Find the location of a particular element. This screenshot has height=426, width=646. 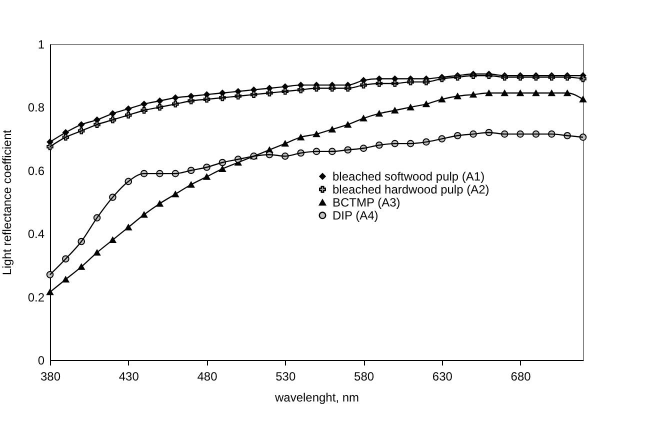

x-tick-label: 480 is located at coordinates (207, 377).